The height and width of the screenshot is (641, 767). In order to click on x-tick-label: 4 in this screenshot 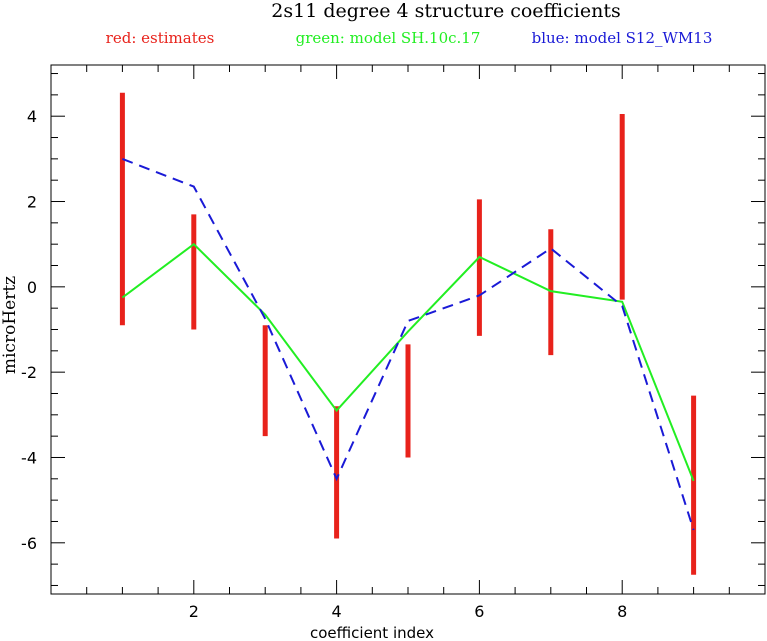, I will do `click(337, 611)`.